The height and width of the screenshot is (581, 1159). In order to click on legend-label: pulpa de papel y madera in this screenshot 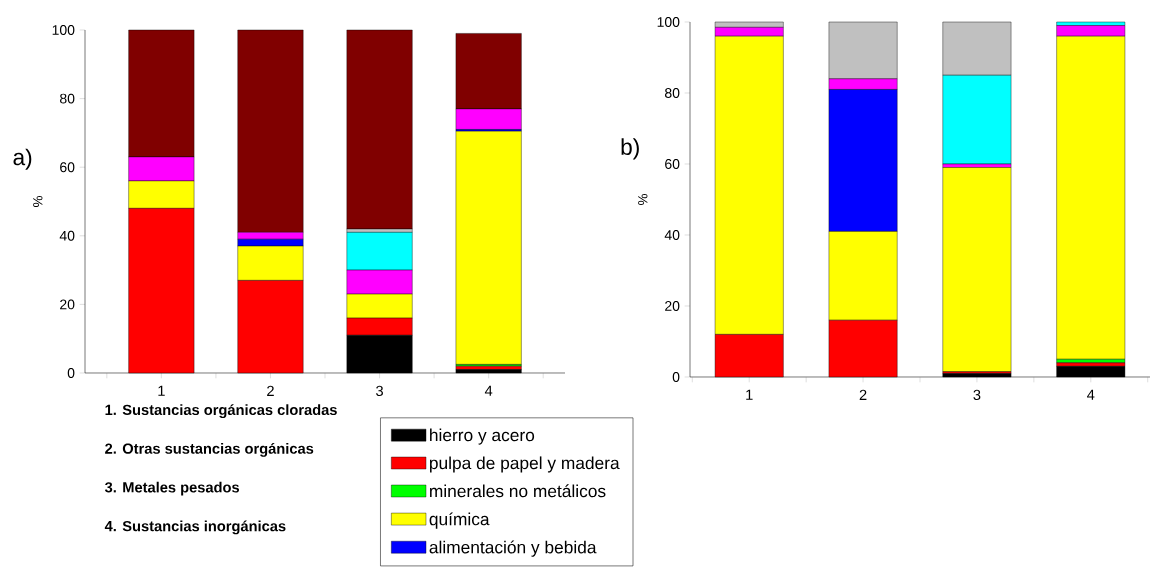, I will do `click(524, 464)`.